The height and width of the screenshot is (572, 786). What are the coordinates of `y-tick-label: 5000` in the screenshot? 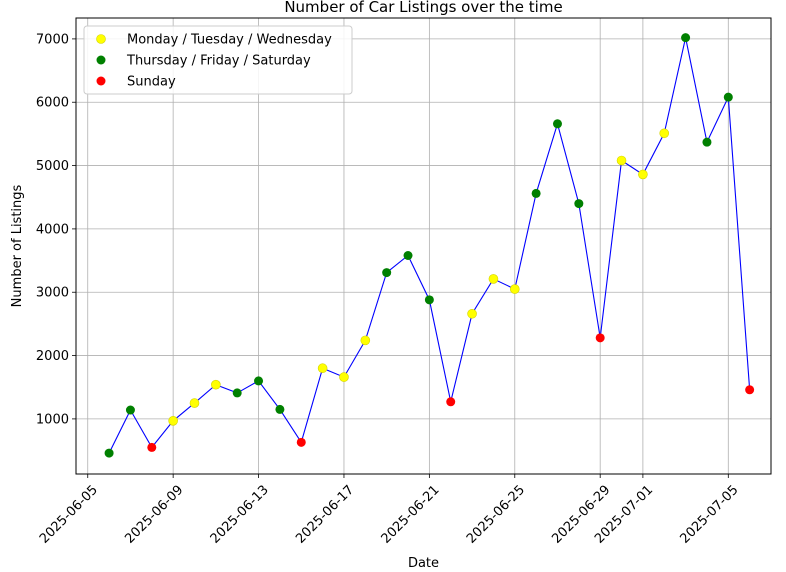 It's located at (52, 166).